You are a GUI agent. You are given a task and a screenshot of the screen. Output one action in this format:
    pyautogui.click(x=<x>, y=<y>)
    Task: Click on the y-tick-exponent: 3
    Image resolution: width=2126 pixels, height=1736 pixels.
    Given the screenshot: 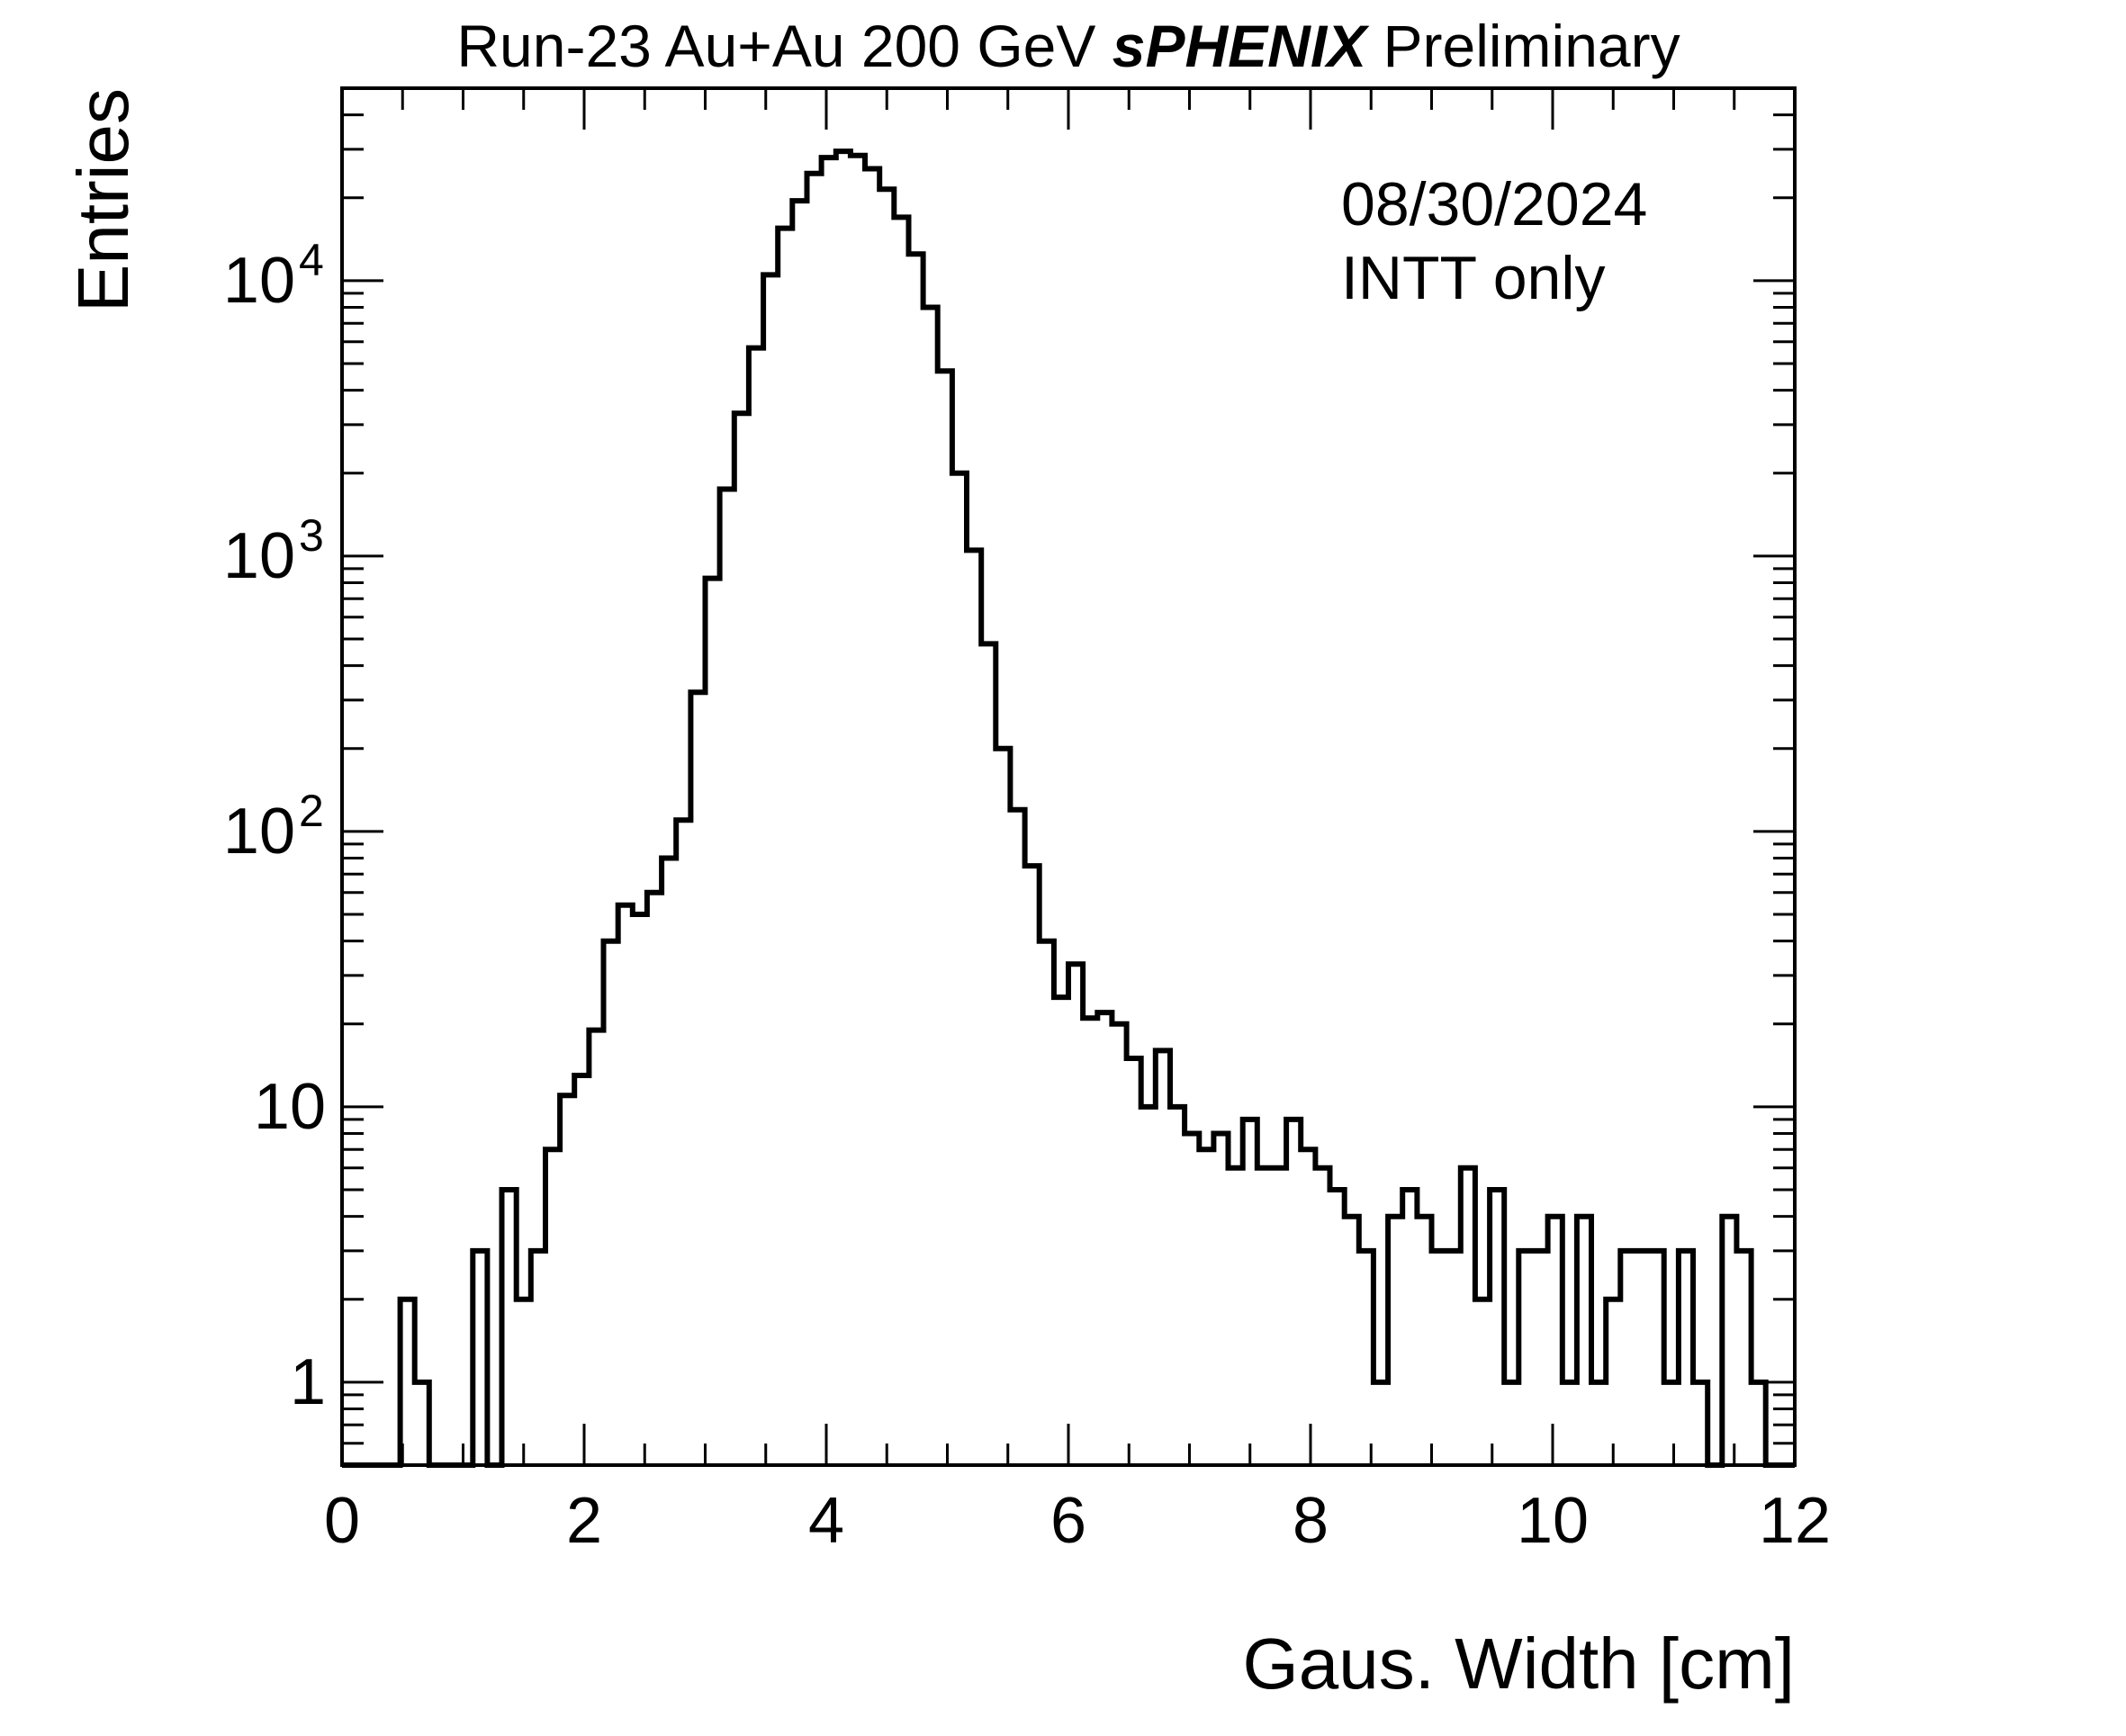 What is the action you would take?
    pyautogui.click(x=311, y=535)
    